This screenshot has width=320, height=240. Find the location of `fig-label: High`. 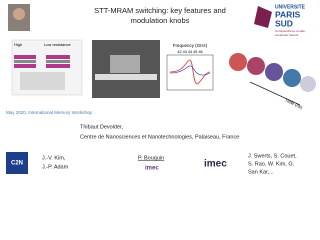

fig-label: High is located at coordinates (18, 44).